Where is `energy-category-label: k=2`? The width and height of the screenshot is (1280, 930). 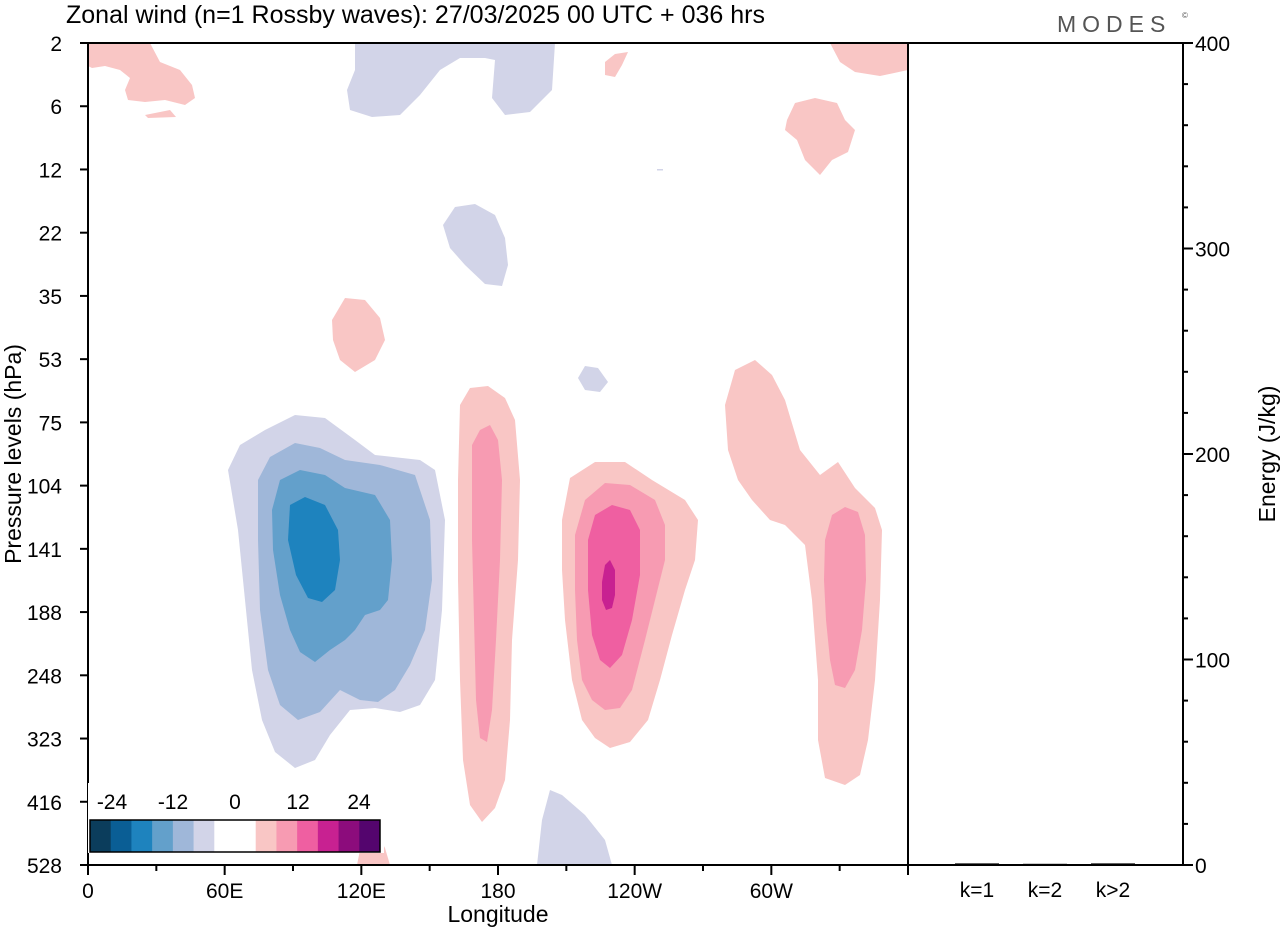 energy-category-label: k=2 is located at coordinates (1045, 890).